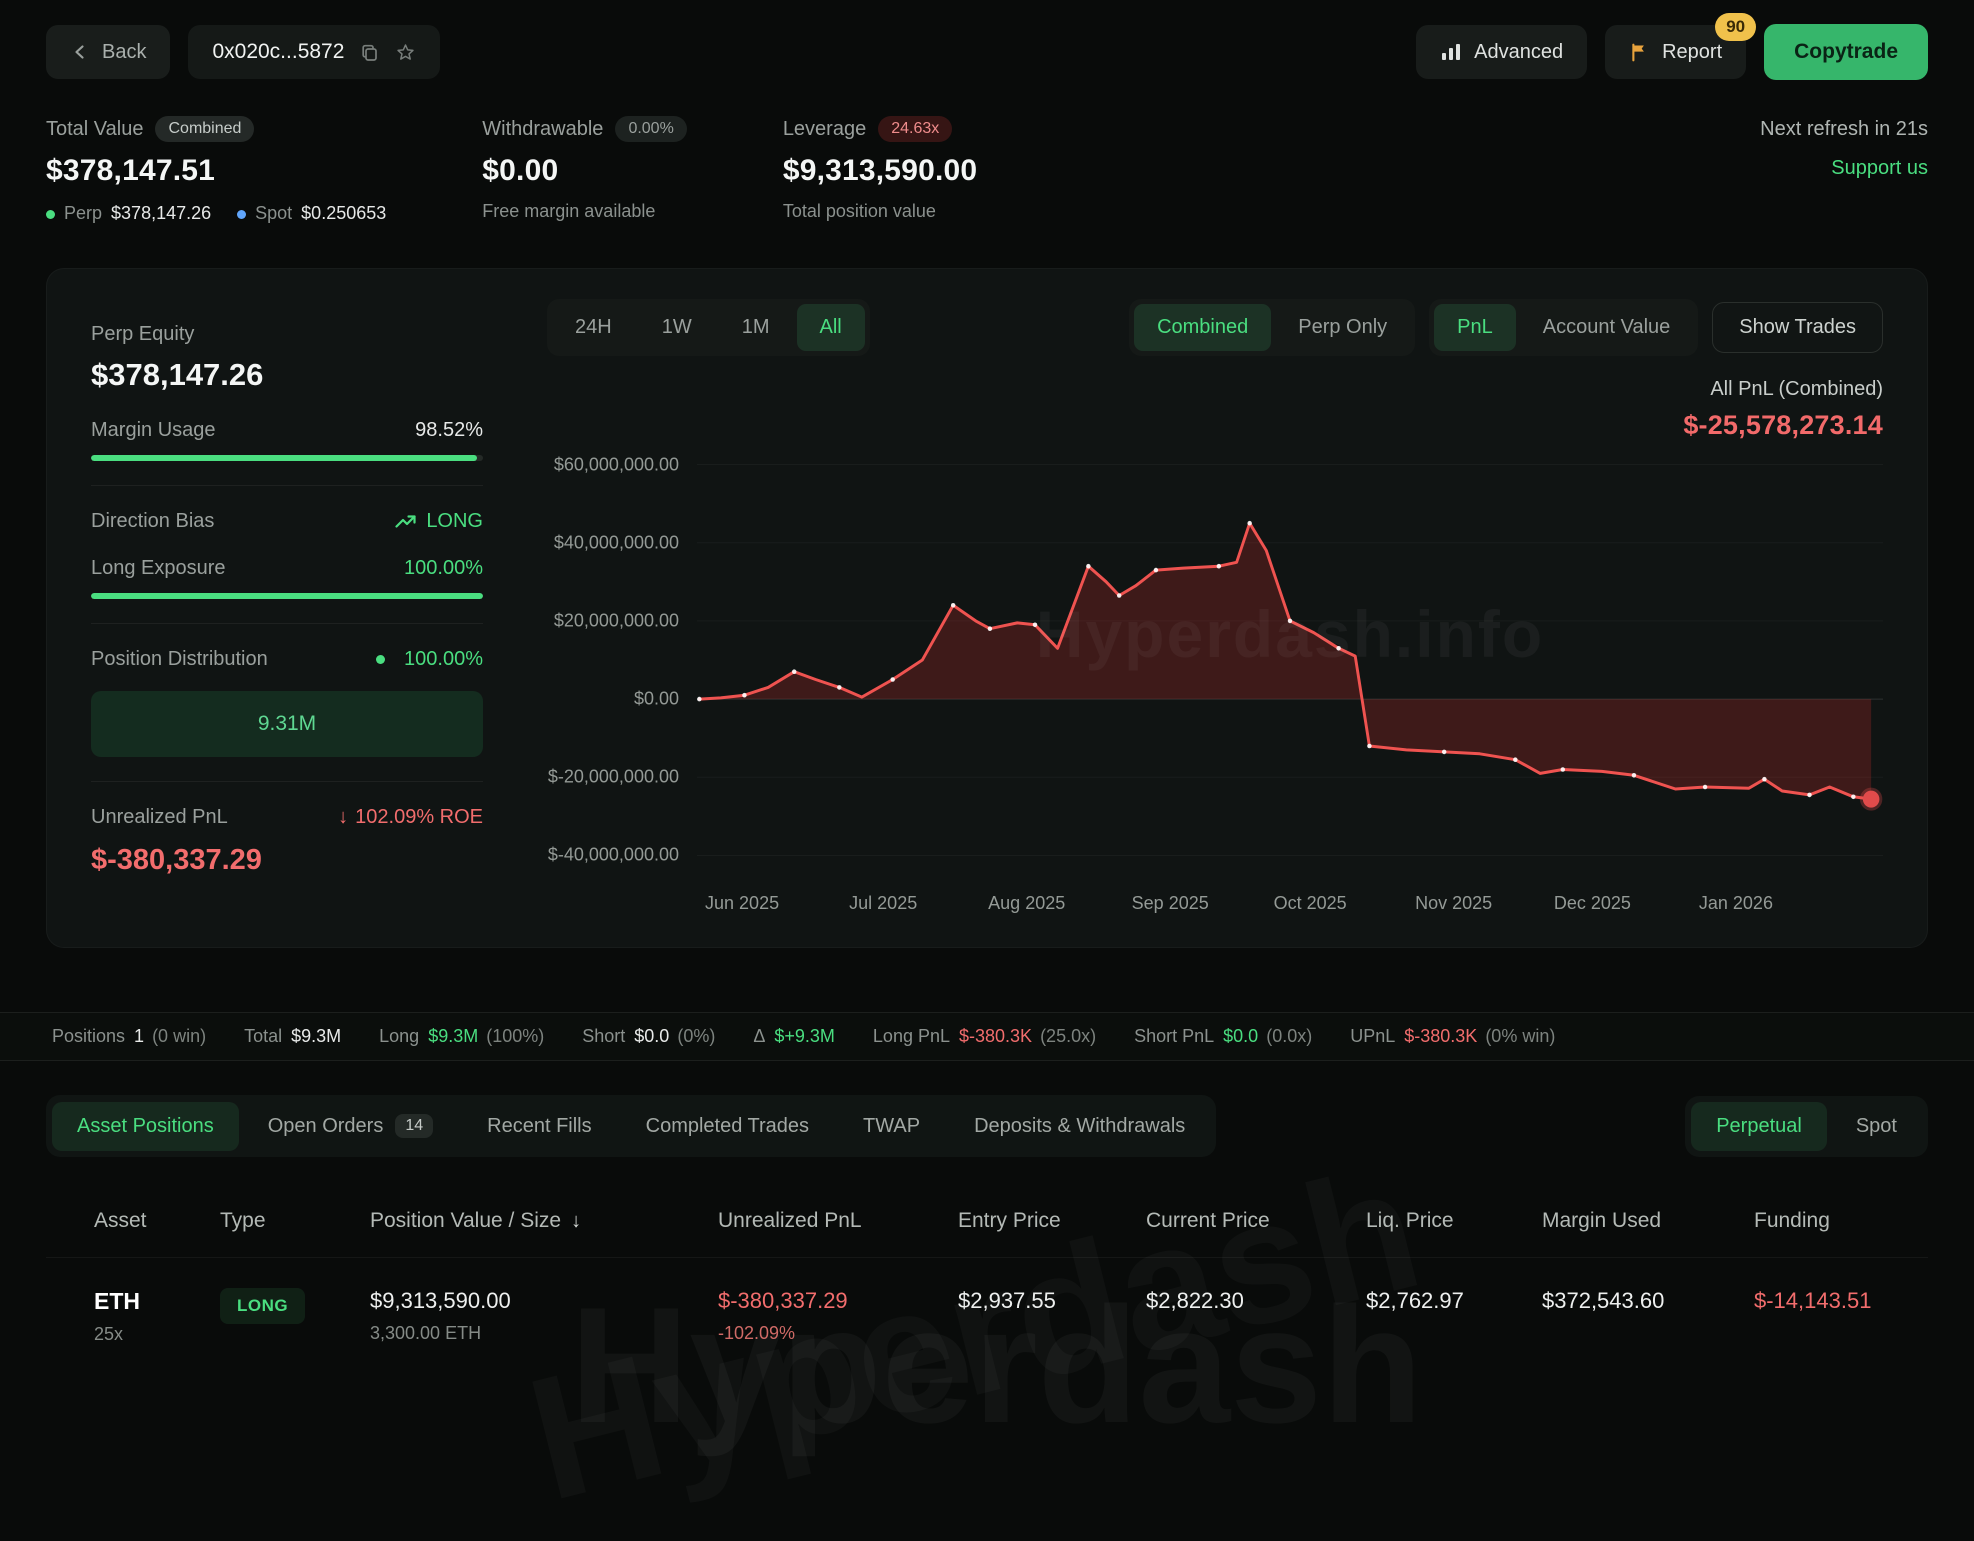  I want to click on funding-value: $-14,143.51, so click(1813, 1300).